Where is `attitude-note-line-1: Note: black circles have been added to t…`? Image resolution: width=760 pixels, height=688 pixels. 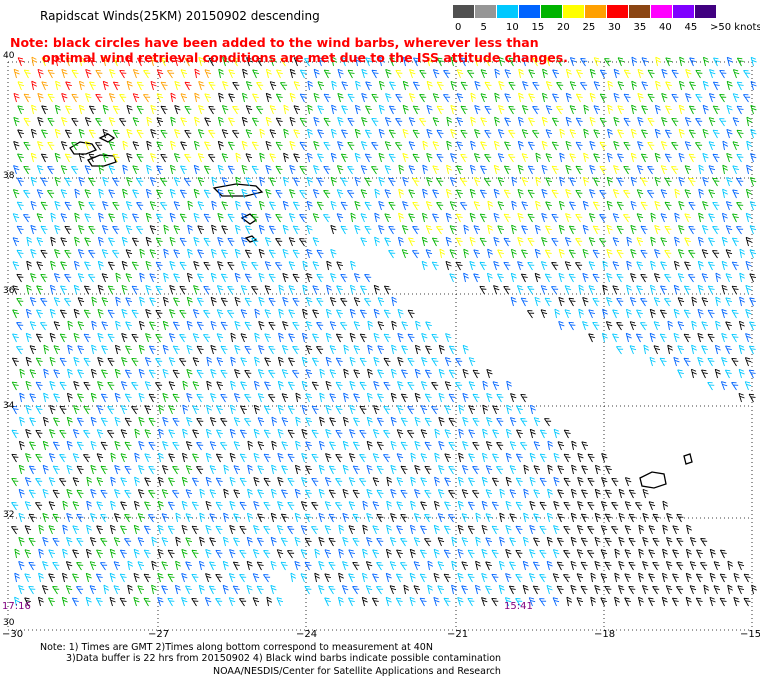
attitude-note-line-1: Note: black circles have been added to t… is located at coordinates (274, 42).